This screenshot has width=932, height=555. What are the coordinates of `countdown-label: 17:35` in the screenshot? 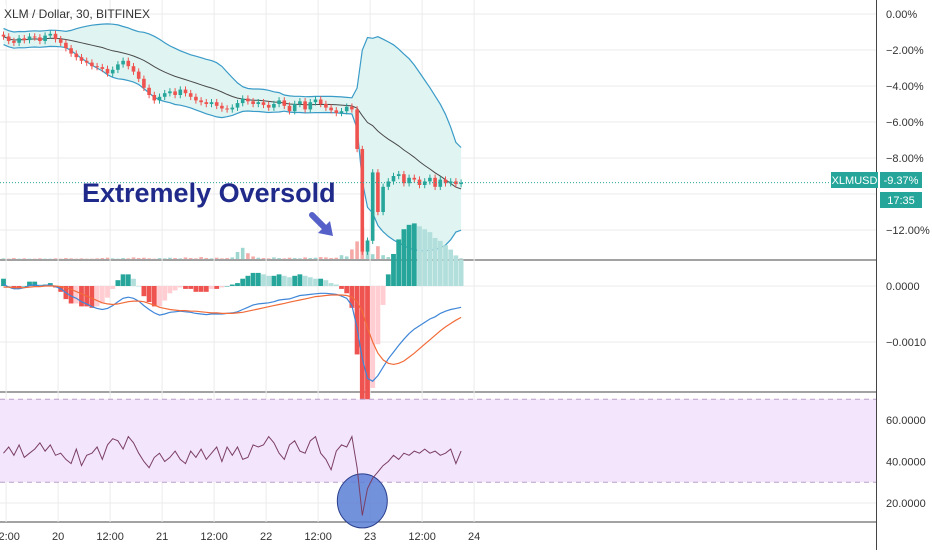 It's located at (901, 201).